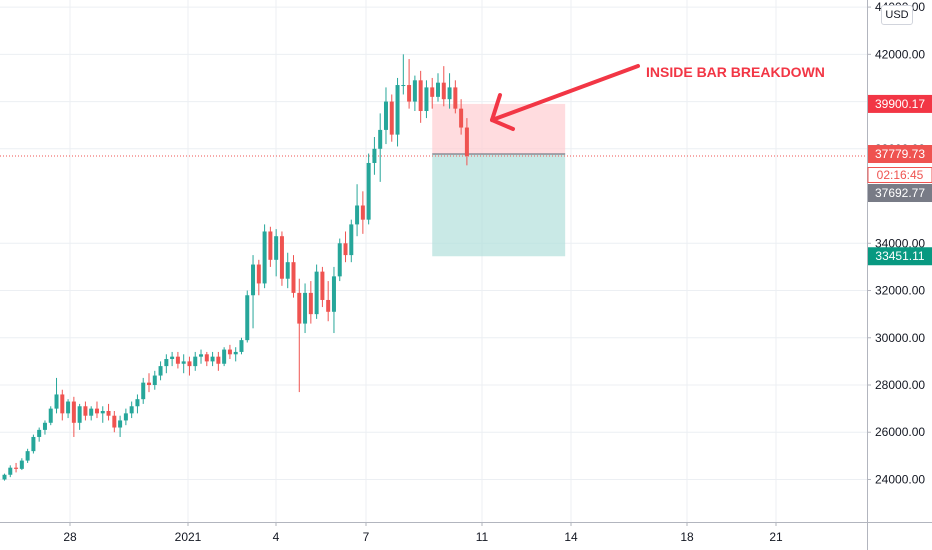  Describe the element at coordinates (900, 54) in the screenshot. I see `price-tick-label: 42000.00` at that location.